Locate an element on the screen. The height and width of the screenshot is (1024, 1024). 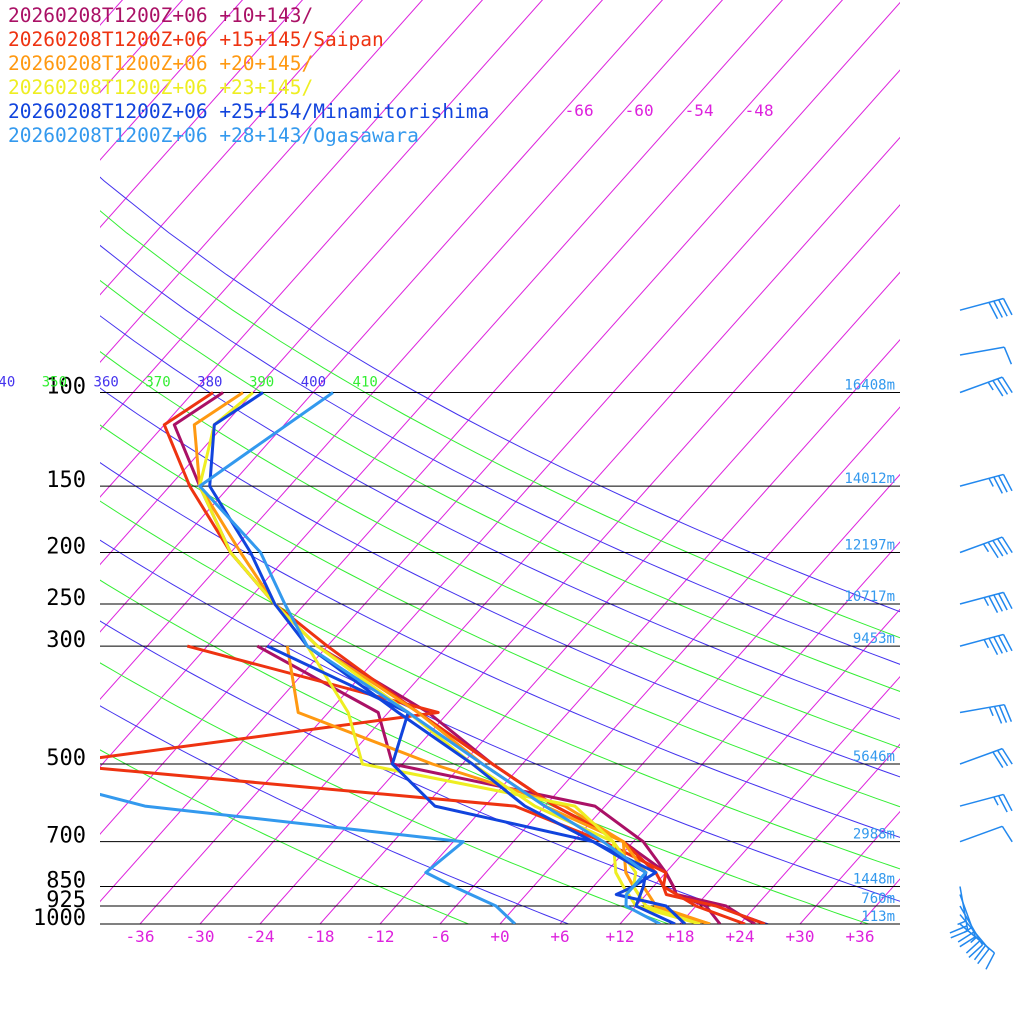
x-tick-label: +36 is located at coordinates (860, 936).